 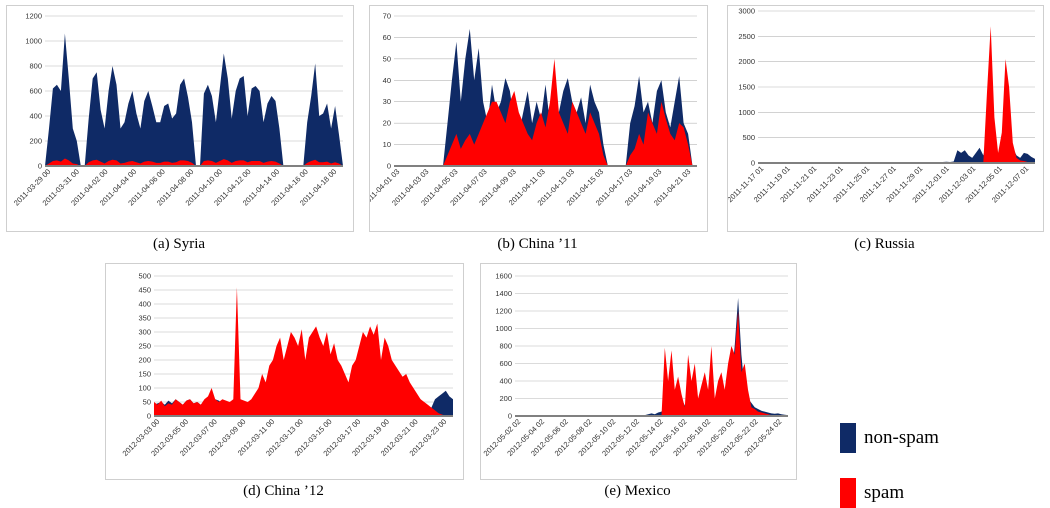 I want to click on legend-non-spam: non-spam, so click(x=889, y=438).